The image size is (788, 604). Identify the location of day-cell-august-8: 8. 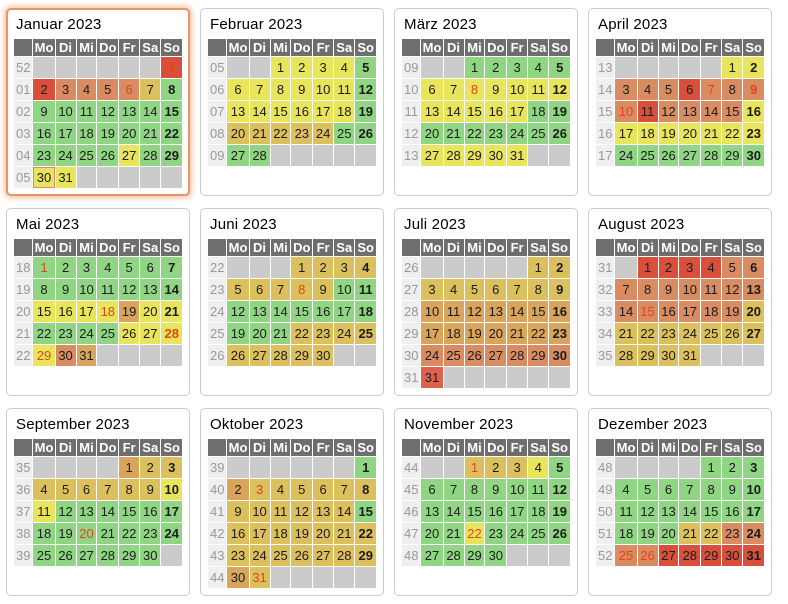
(647, 289).